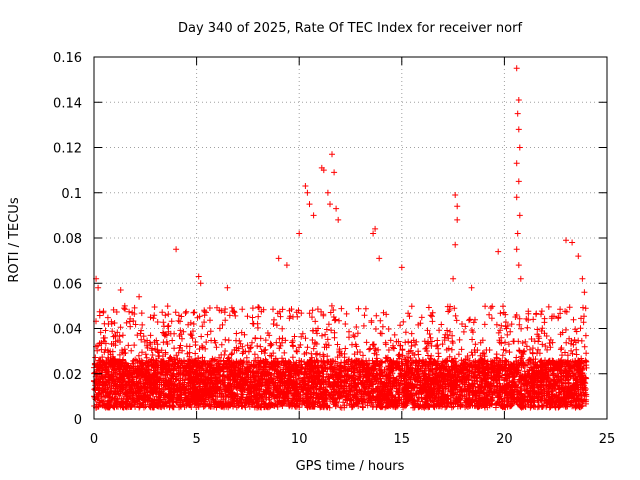 The width and height of the screenshot is (640, 480). Describe the element at coordinates (67, 149) in the screenshot. I see `y-tick-label: 0.12` at that location.